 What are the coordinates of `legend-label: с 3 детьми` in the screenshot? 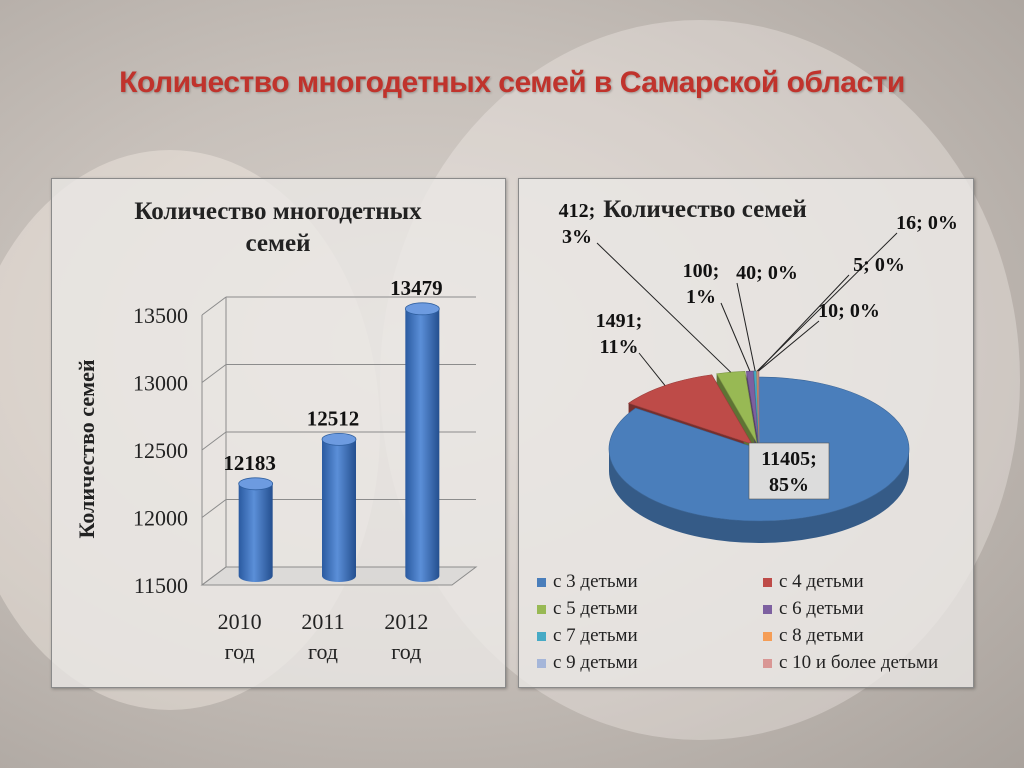 It's located at (595, 581).